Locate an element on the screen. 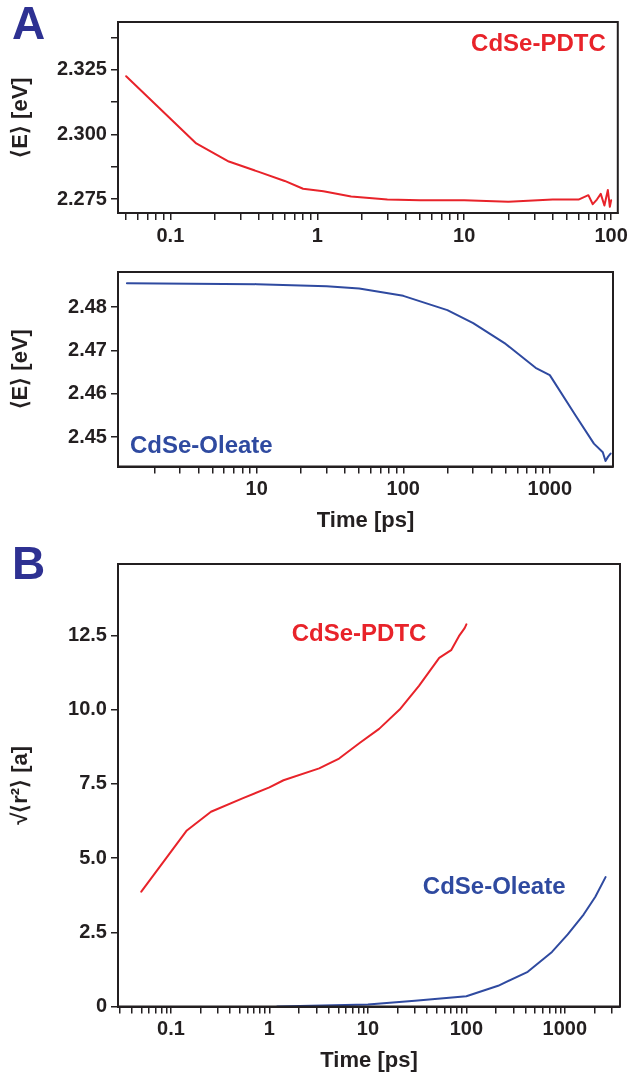  y-tick-label: 7.5 is located at coordinates (93, 782).